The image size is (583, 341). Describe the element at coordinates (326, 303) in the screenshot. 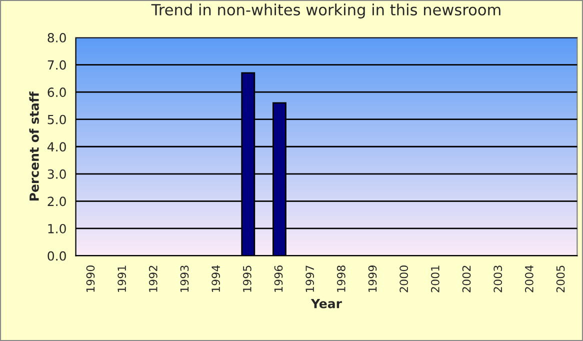

I see `x-axis-title: Year` at that location.